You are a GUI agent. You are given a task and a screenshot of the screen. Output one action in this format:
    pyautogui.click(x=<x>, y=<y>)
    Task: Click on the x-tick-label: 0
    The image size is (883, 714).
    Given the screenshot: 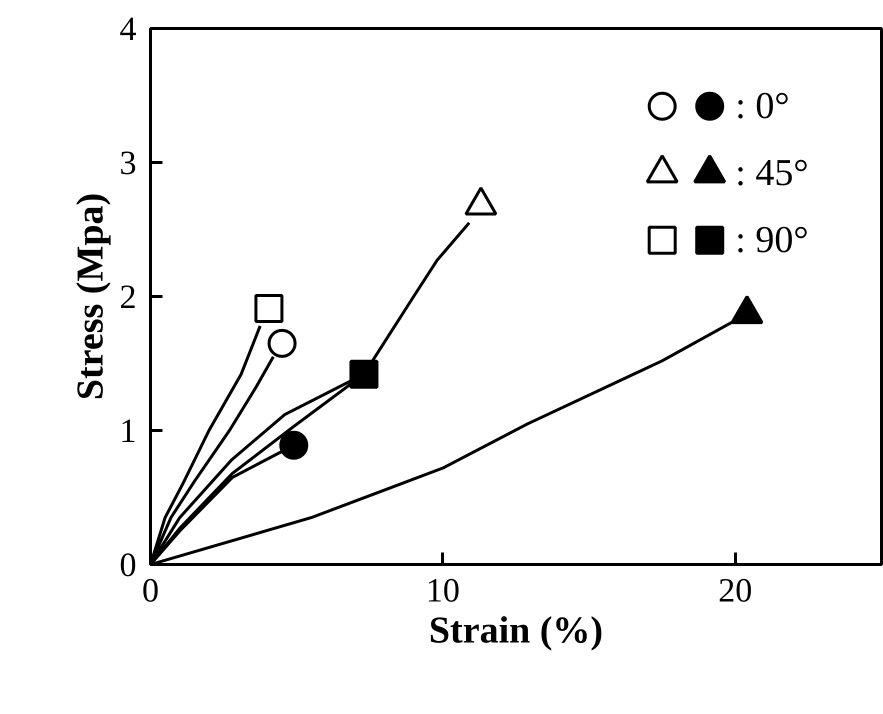 What is the action you would take?
    pyautogui.click(x=150, y=591)
    